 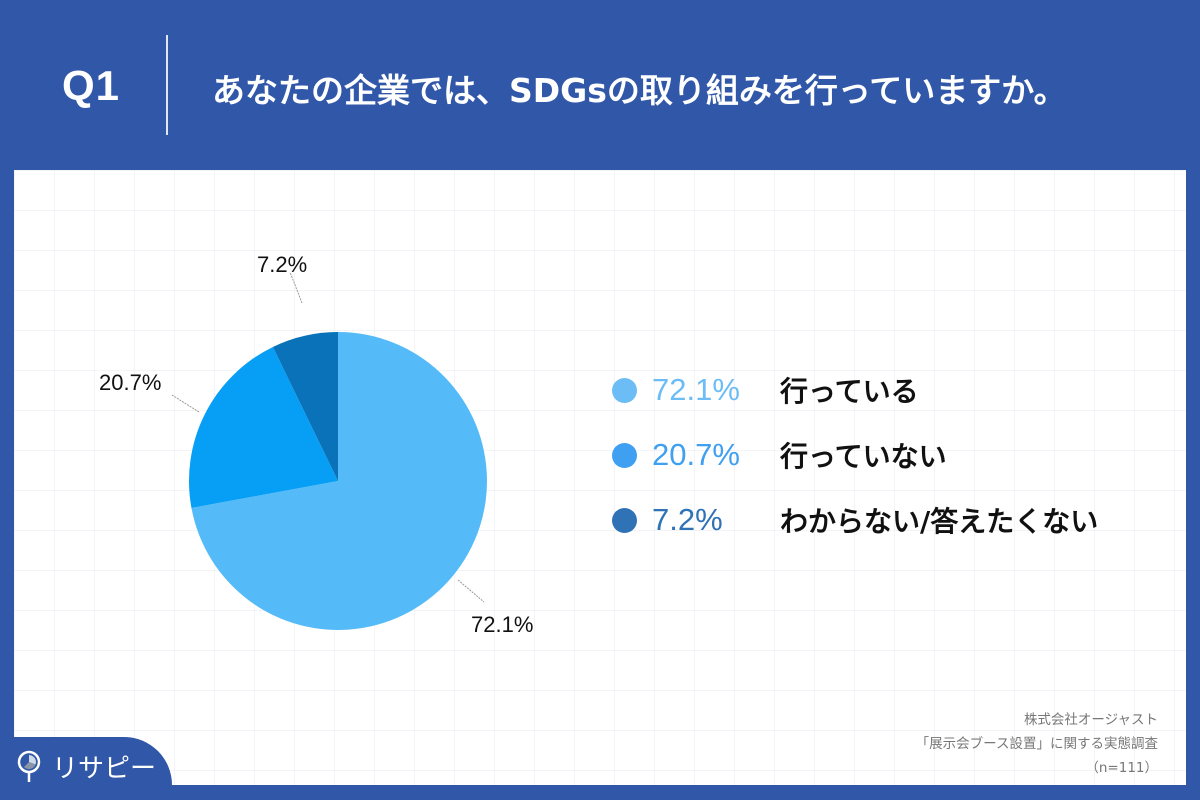 I want to click on leader-line-yes, so click(x=471, y=591).